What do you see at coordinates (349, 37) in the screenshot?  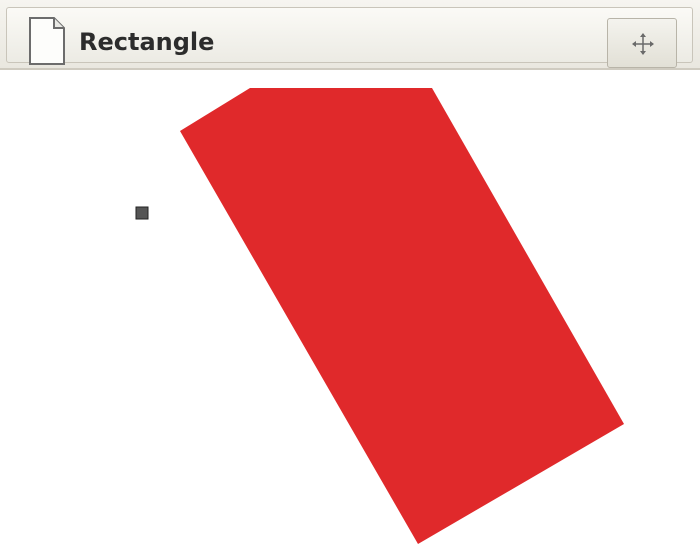 I see `title-bar-frame: Rectangle` at bounding box center [349, 37].